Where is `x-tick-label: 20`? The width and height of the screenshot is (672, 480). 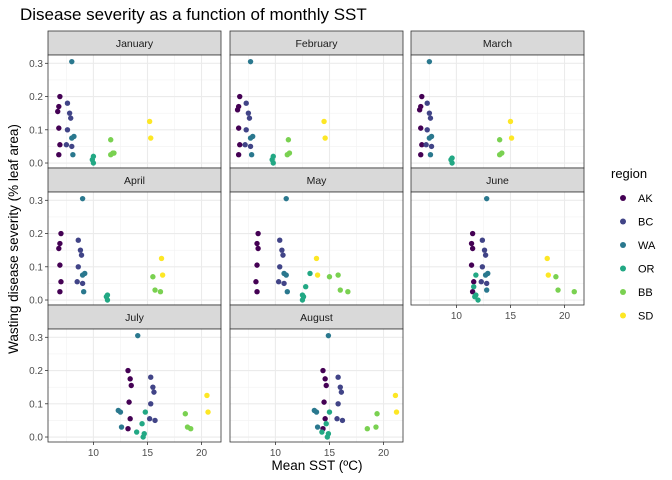 x-tick-label: 20 is located at coordinates (565, 316).